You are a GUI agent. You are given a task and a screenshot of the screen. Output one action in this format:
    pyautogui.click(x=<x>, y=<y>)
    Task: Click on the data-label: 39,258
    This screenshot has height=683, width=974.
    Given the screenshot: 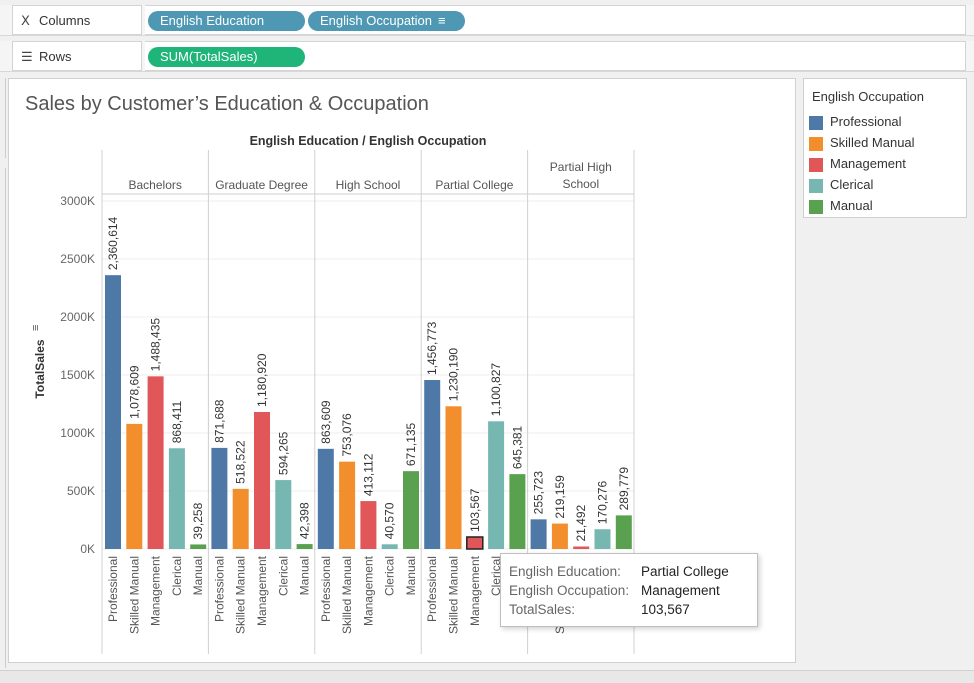 What is the action you would take?
    pyautogui.click(x=198, y=520)
    